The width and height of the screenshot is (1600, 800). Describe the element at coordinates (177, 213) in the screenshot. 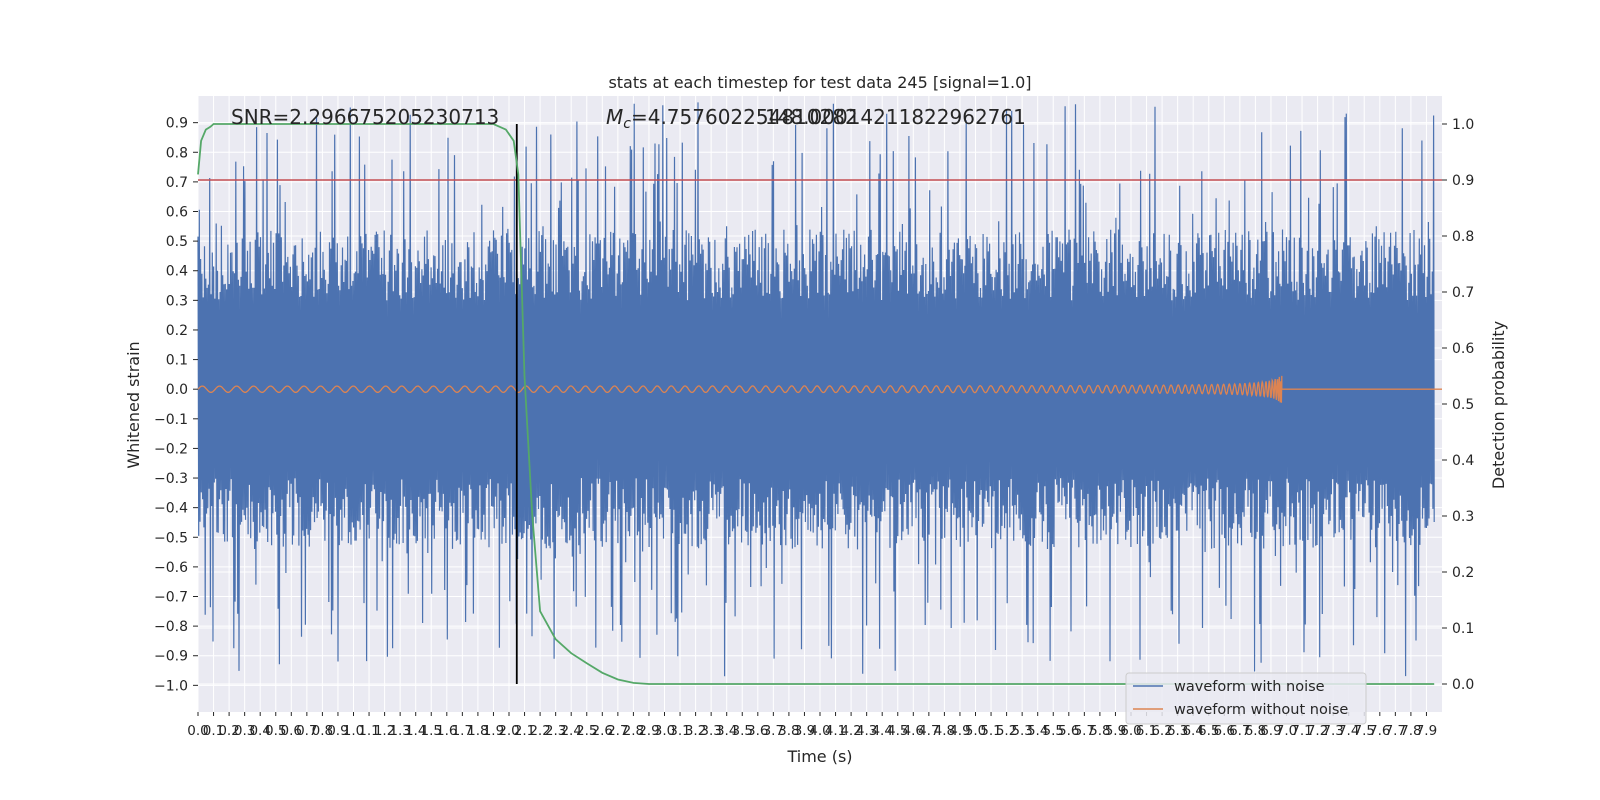

I see `y-tick-label: 0.6` at that location.